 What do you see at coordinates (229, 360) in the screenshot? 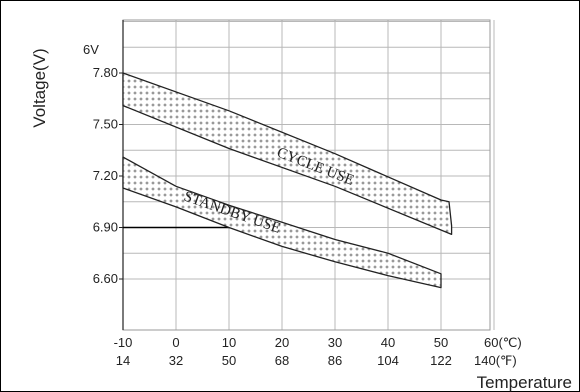
I see `x-tick-label-fahrenheit: 50` at bounding box center [229, 360].